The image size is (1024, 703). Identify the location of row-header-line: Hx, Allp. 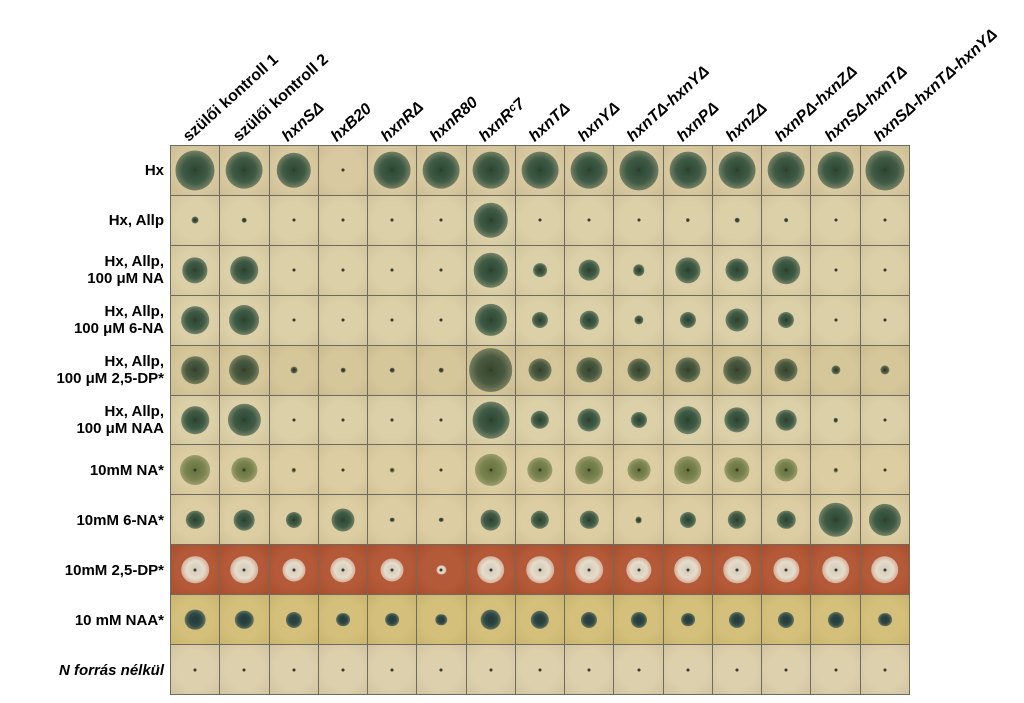
(136, 220).